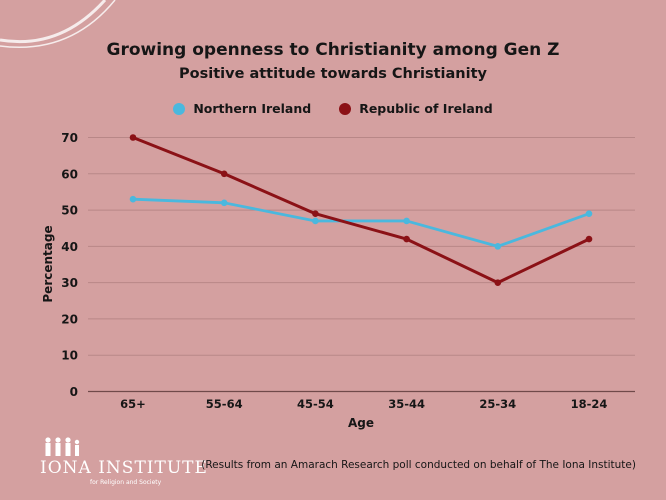  What do you see at coordinates (333, 74) in the screenshot?
I see `chart-subtitle: Positive attitude towards Christianity` at bounding box center [333, 74].